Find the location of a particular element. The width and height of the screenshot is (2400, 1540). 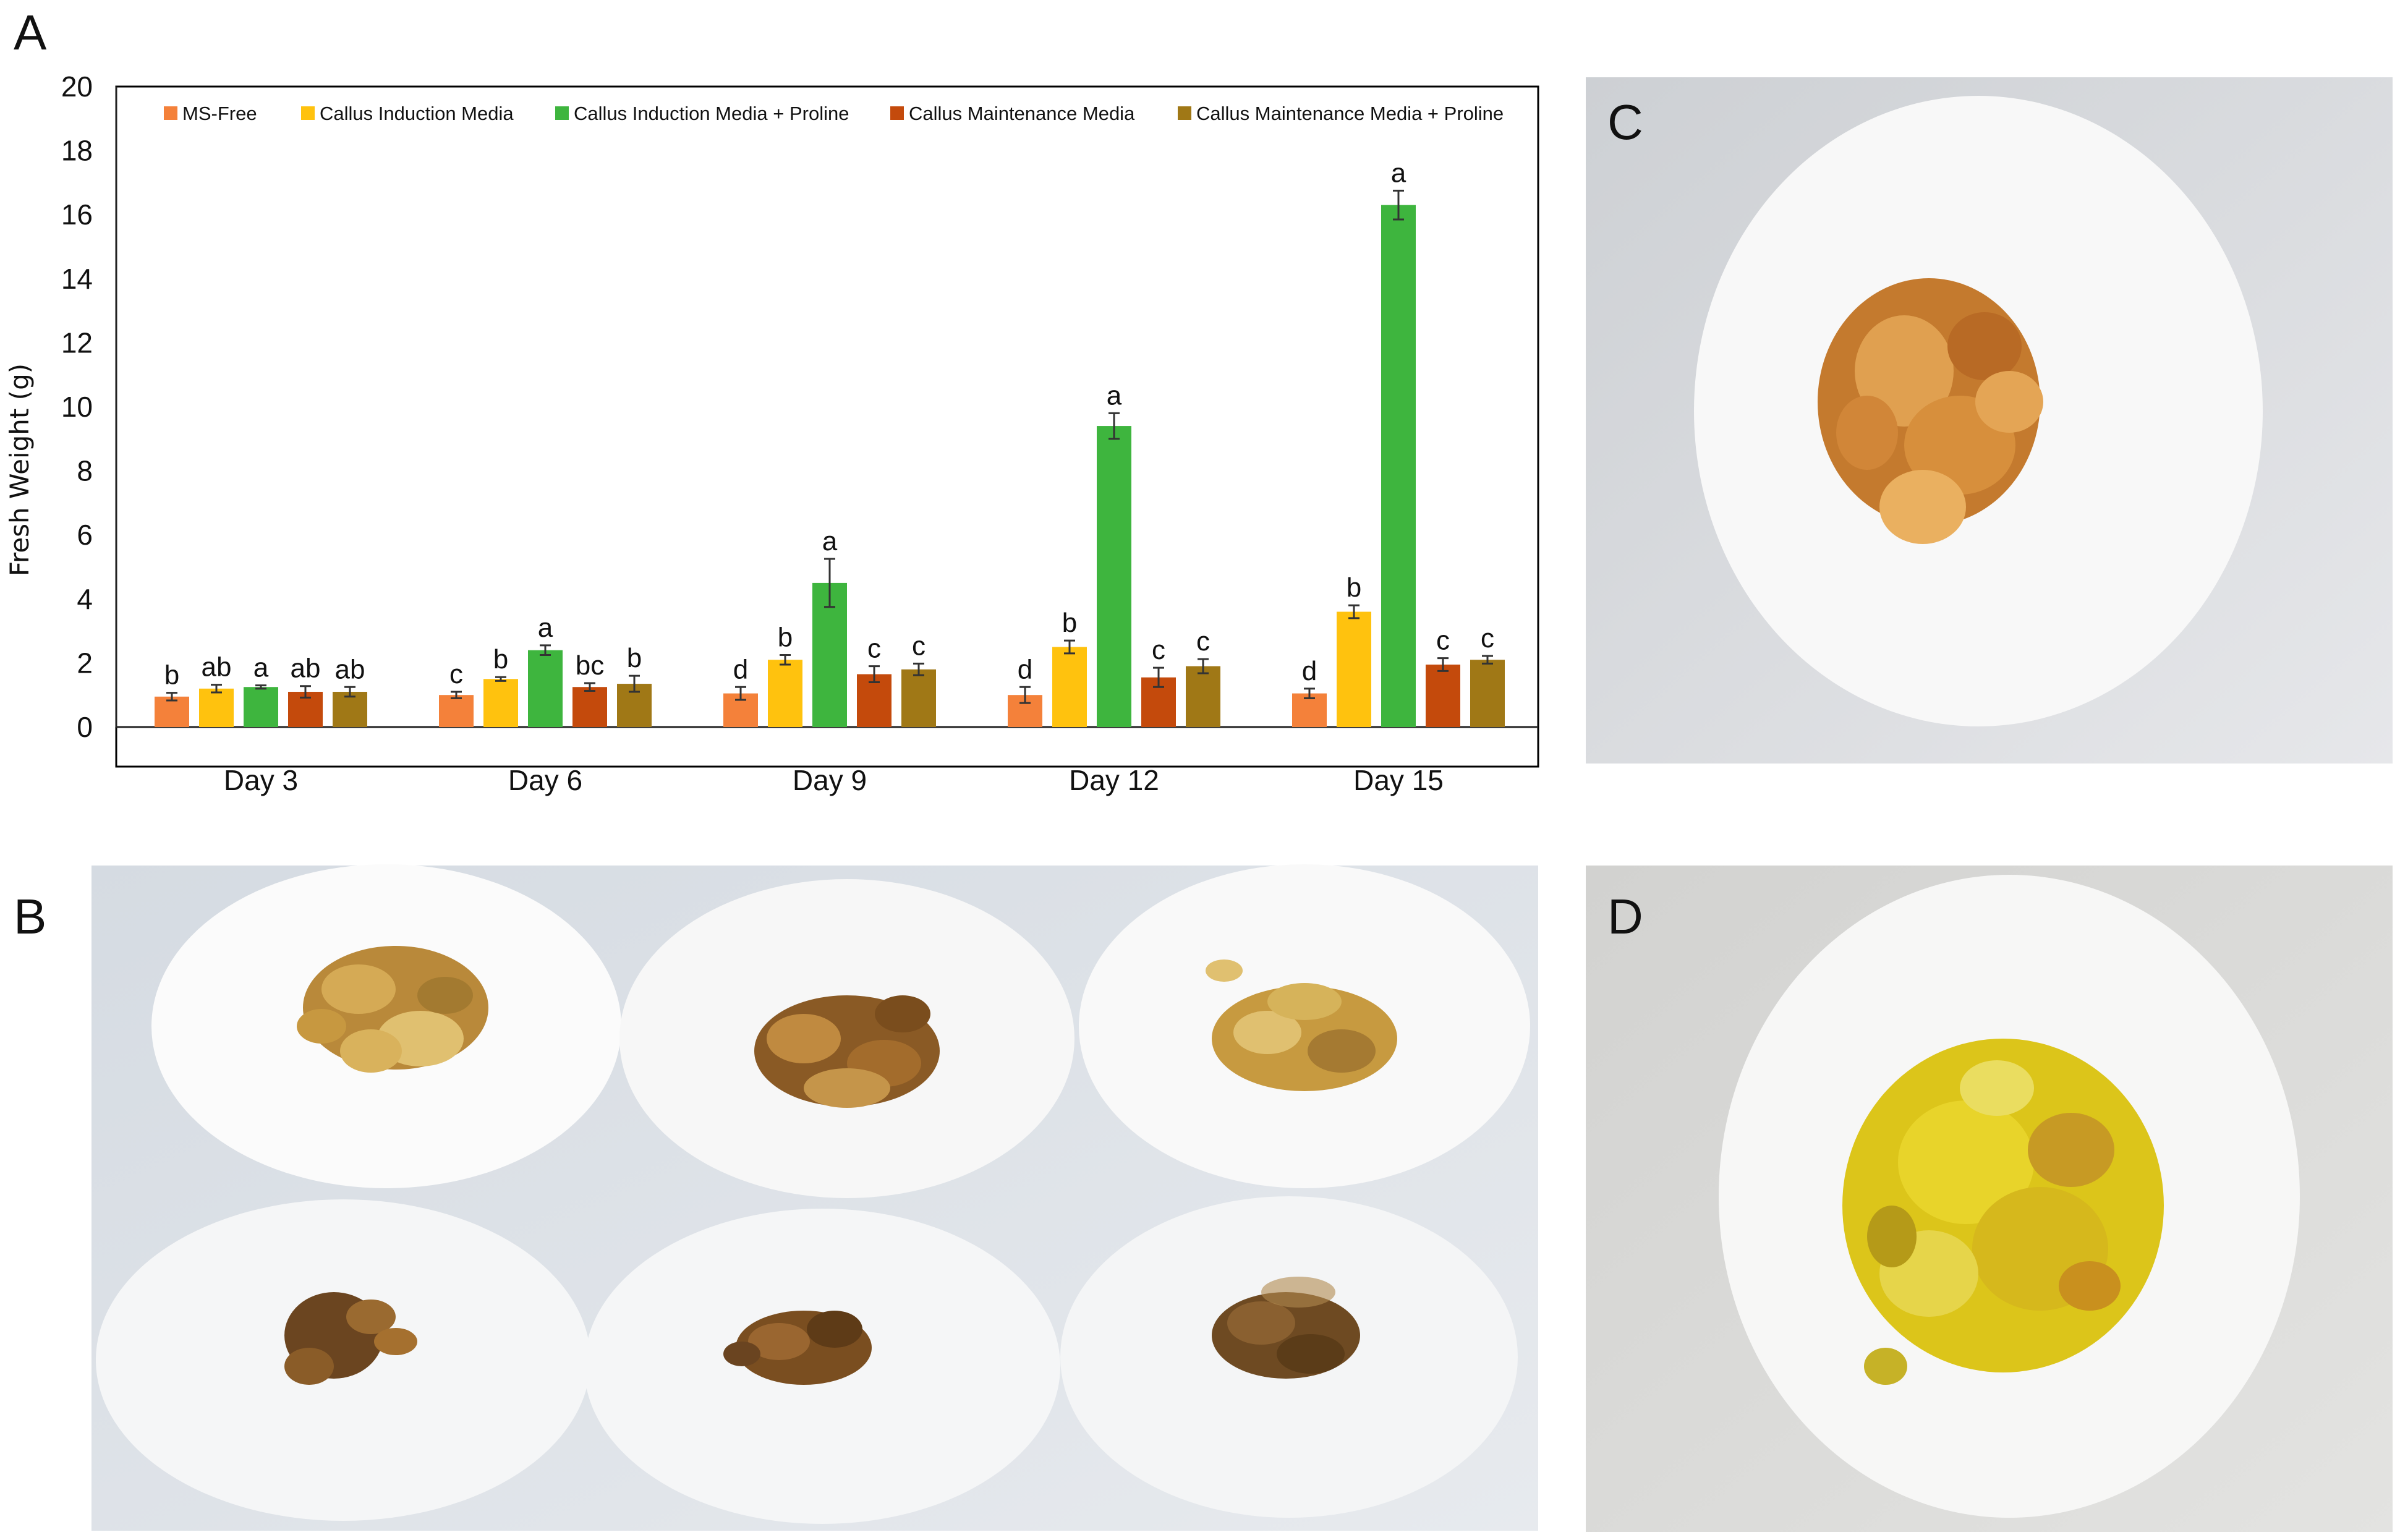

panel-label-a: A is located at coordinates (30, 32).